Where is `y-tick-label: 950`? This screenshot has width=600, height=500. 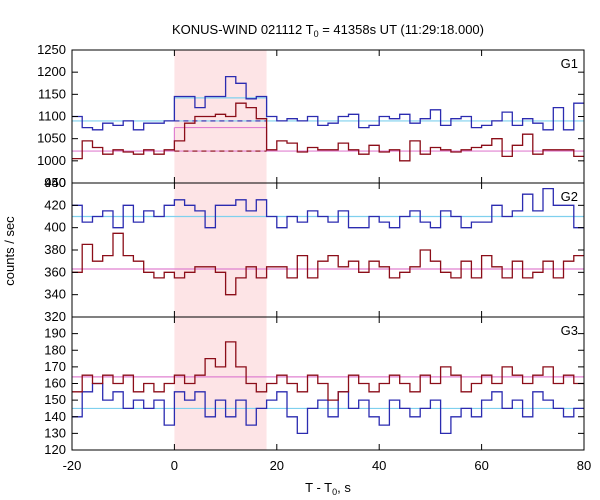
y-tick-label: 950 is located at coordinates (55, 182).